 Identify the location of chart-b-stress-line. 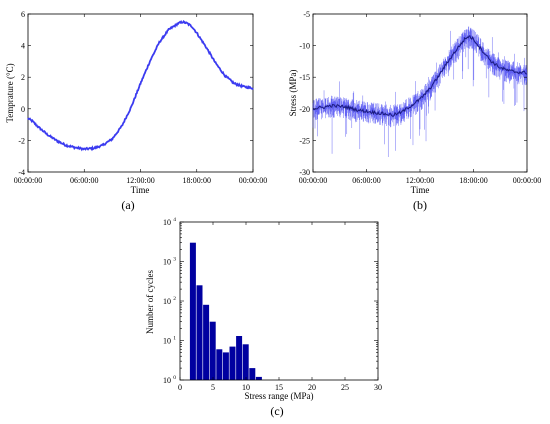
(420, 76).